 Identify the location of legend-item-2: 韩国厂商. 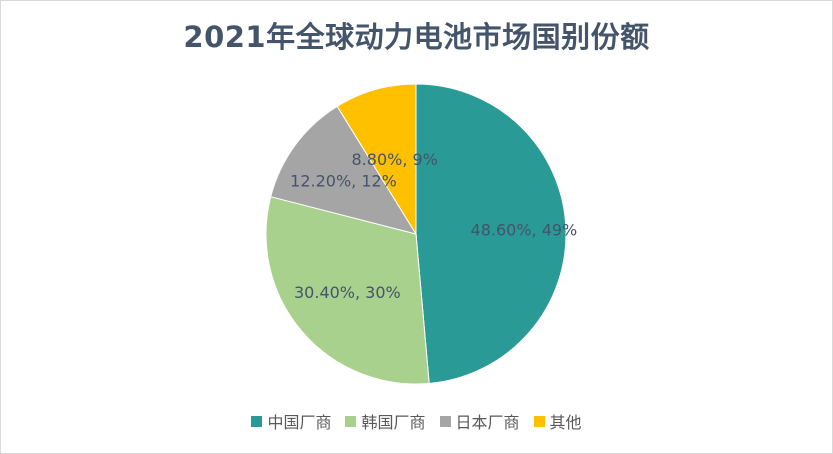
(385, 421).